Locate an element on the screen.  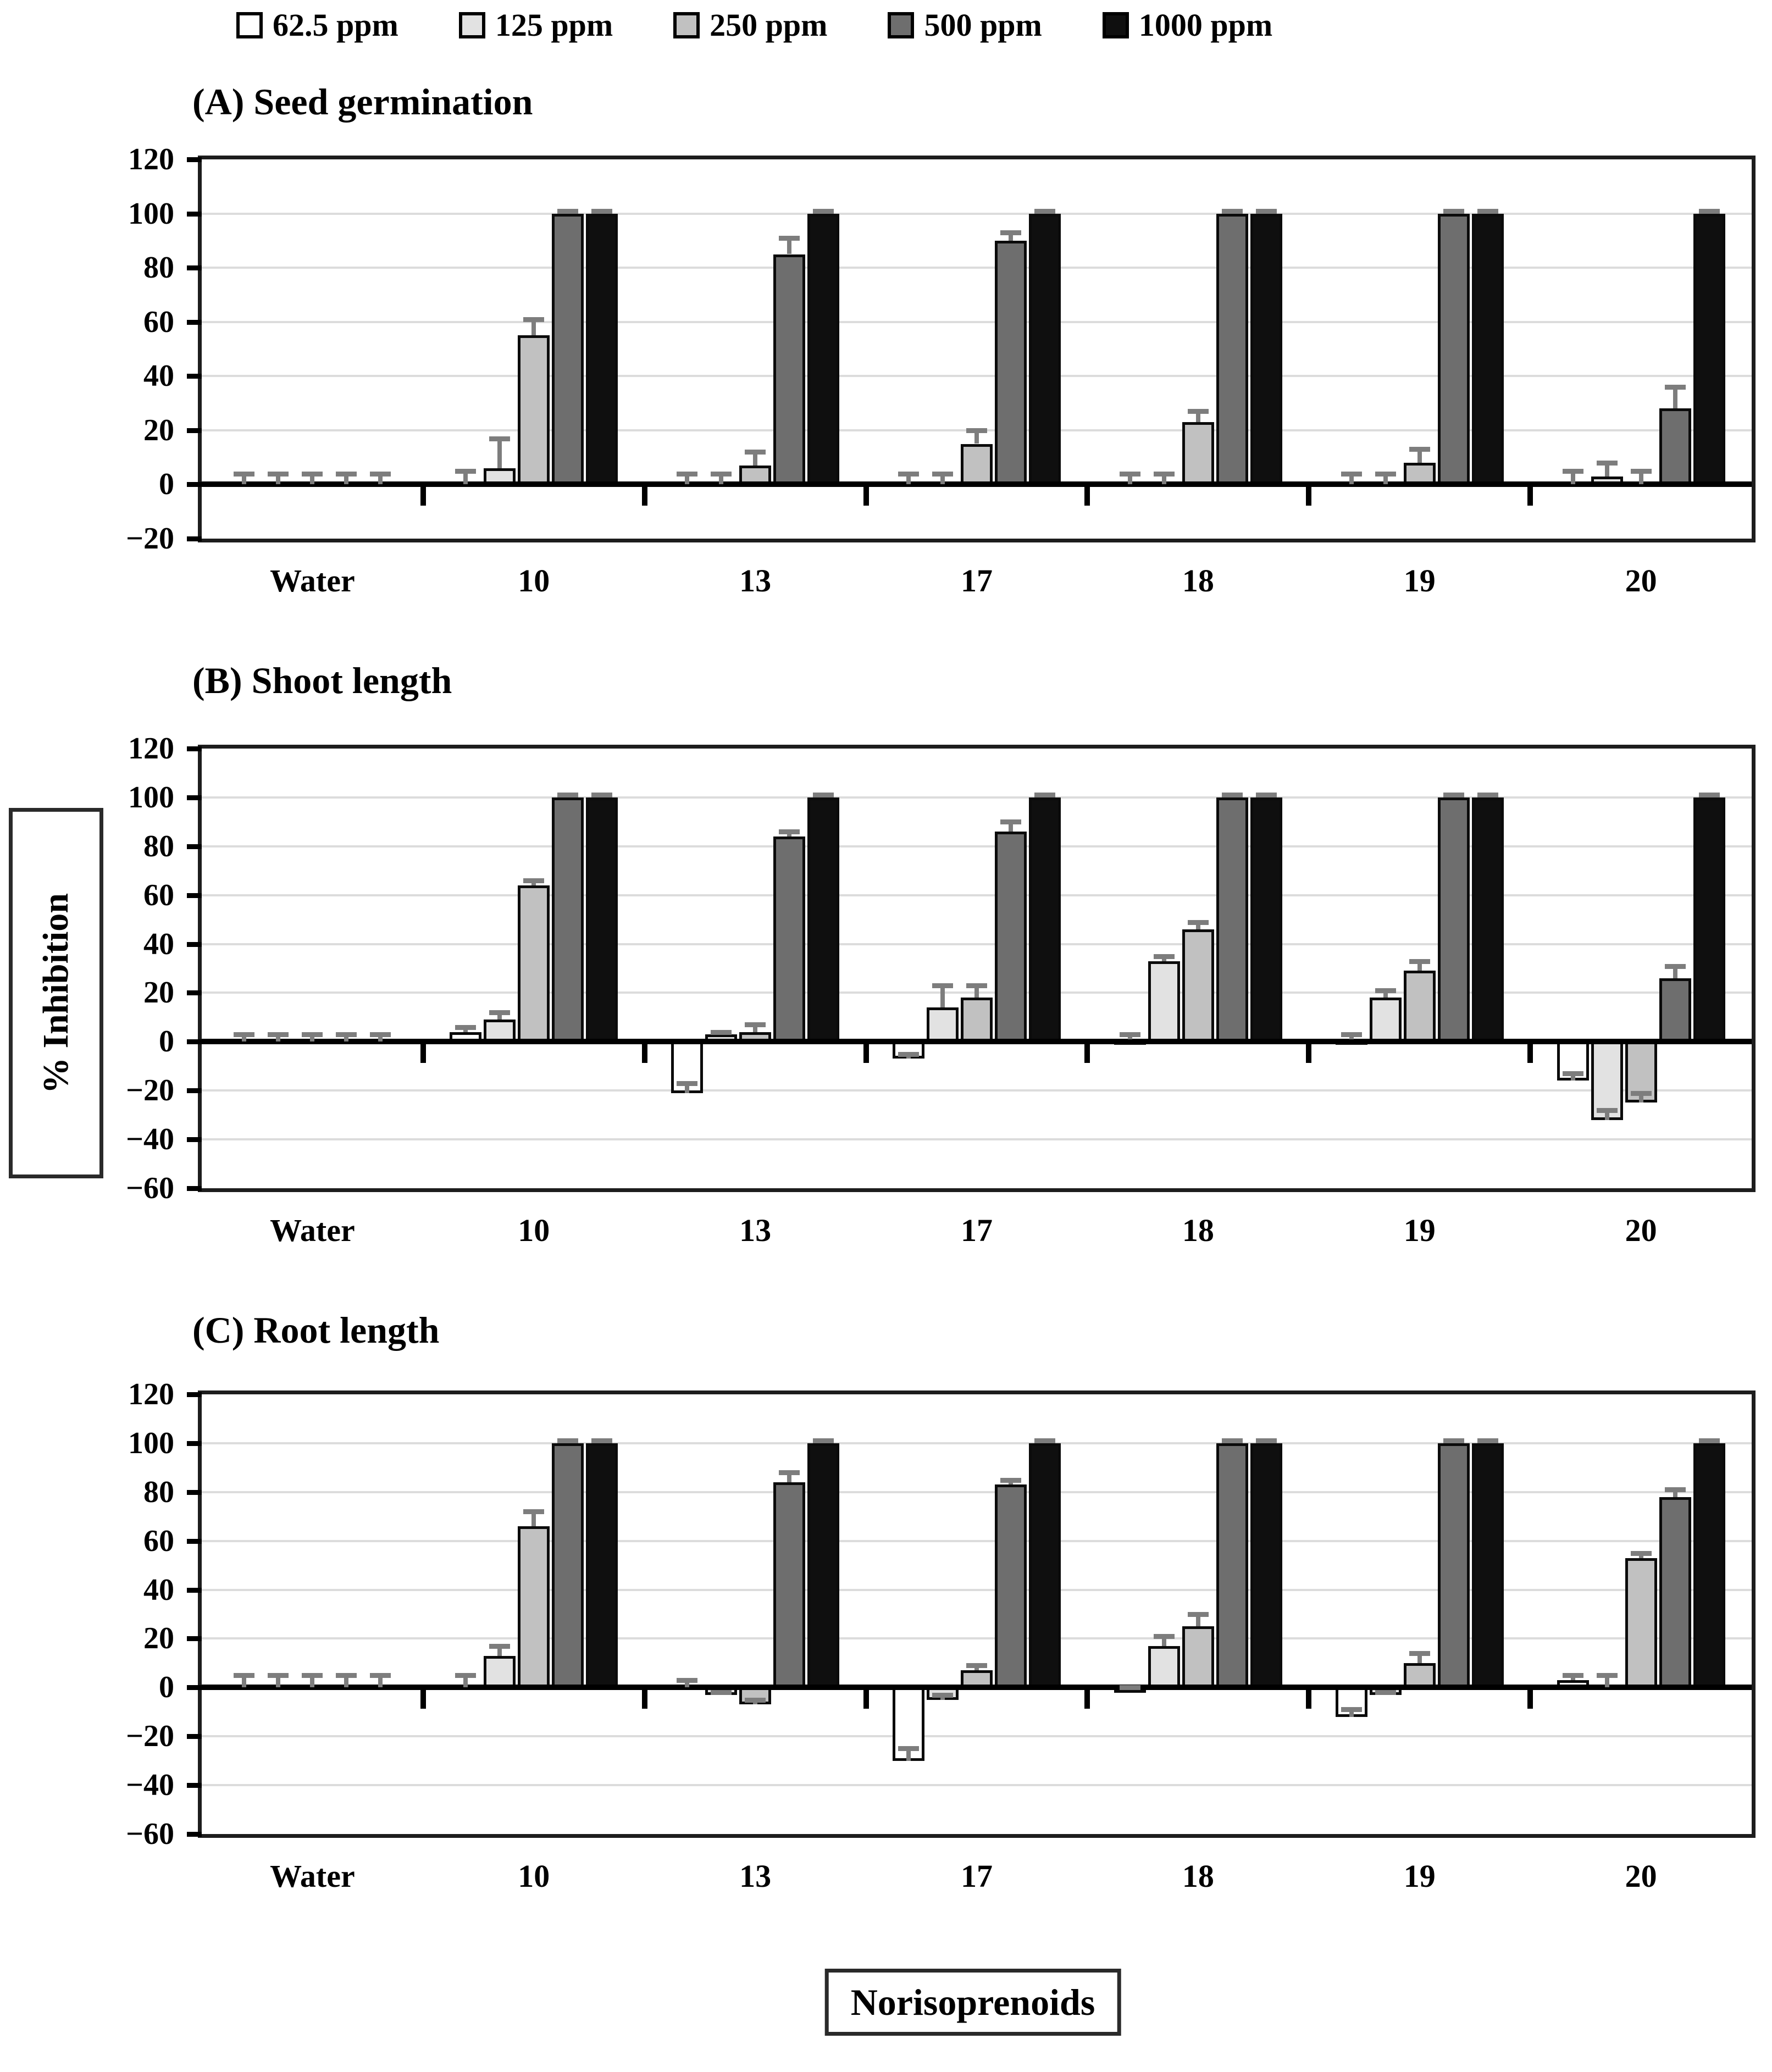
panel-b-title: (B) Shoot length is located at coordinates (322, 680).